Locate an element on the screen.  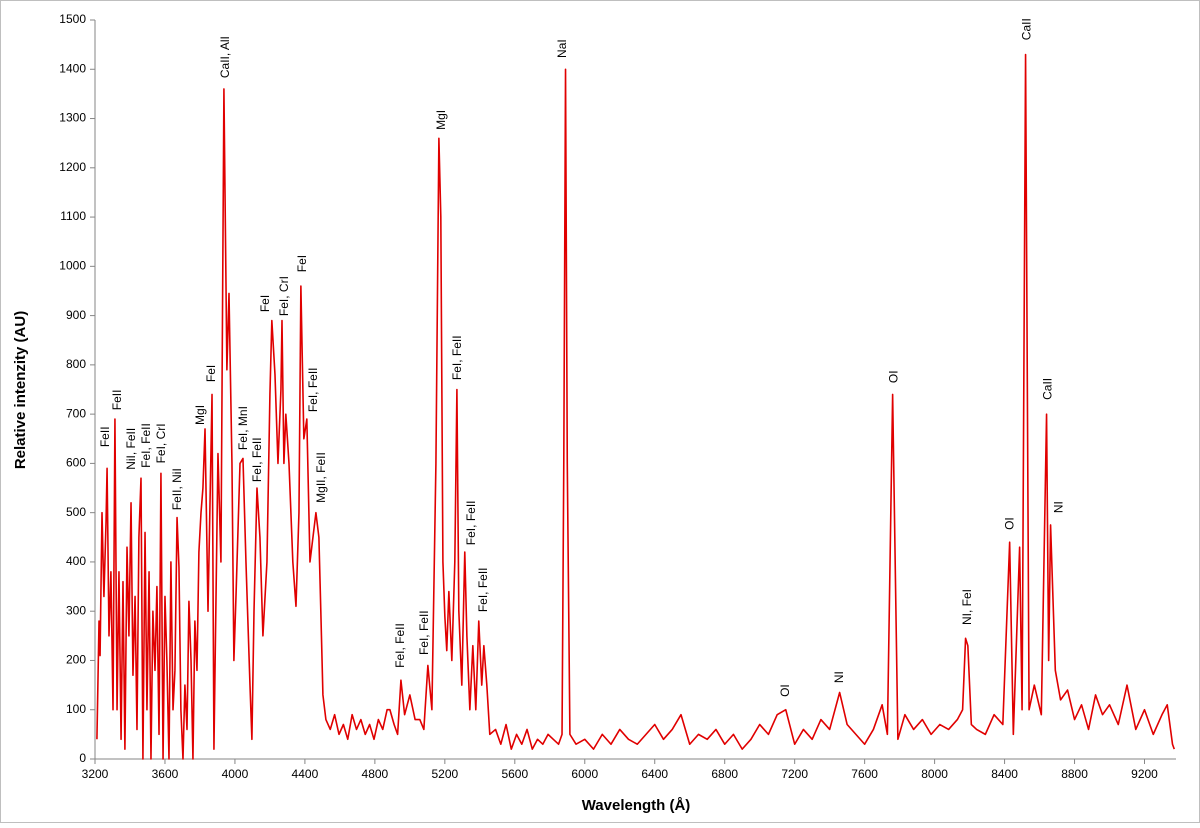
y-tick-label: 1000 is located at coordinates (72, 266).